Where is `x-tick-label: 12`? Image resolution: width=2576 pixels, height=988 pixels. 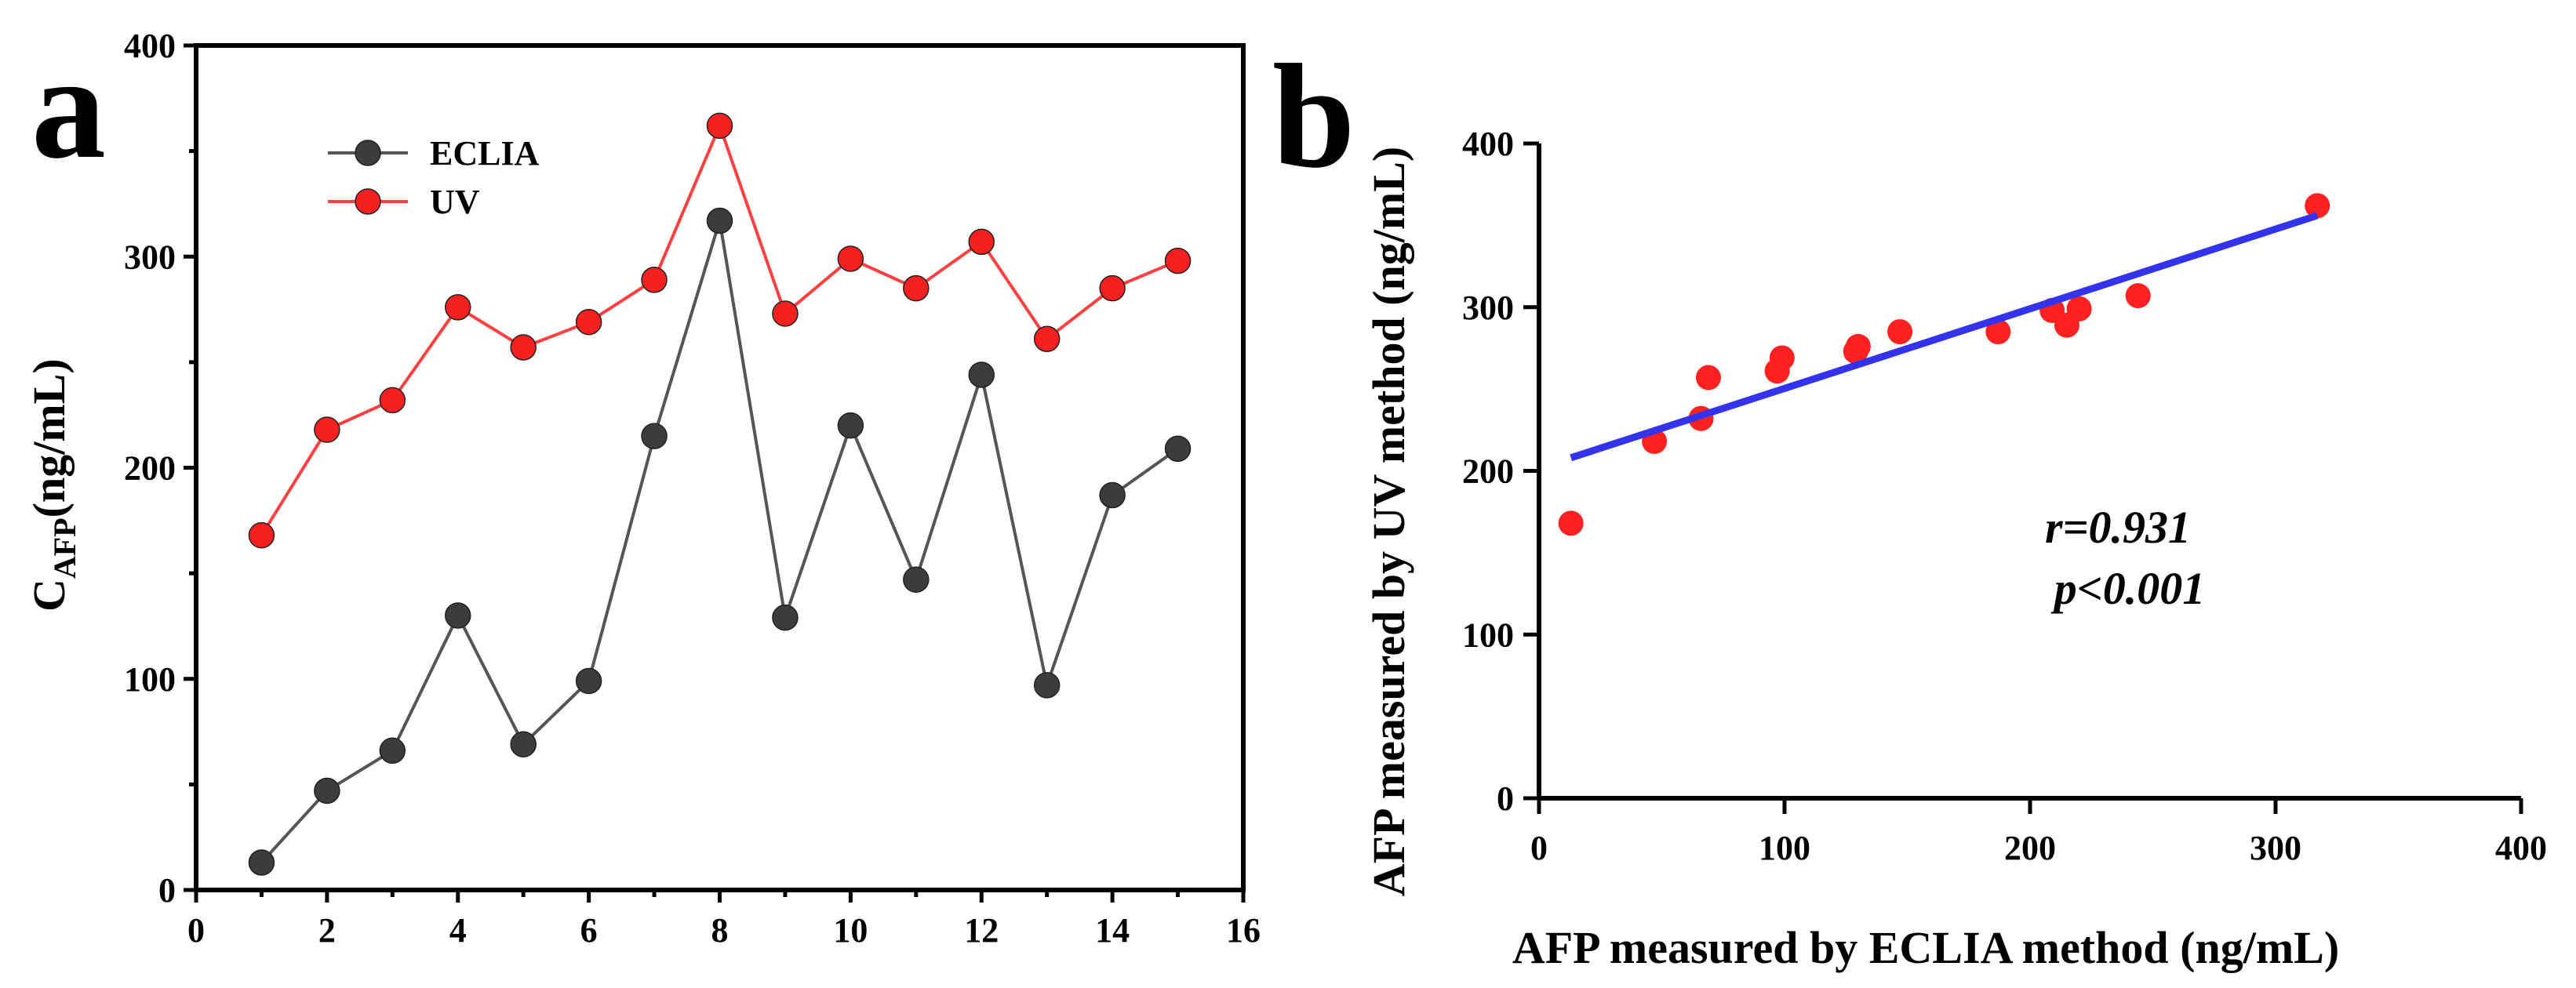 x-tick-label: 12 is located at coordinates (981, 930).